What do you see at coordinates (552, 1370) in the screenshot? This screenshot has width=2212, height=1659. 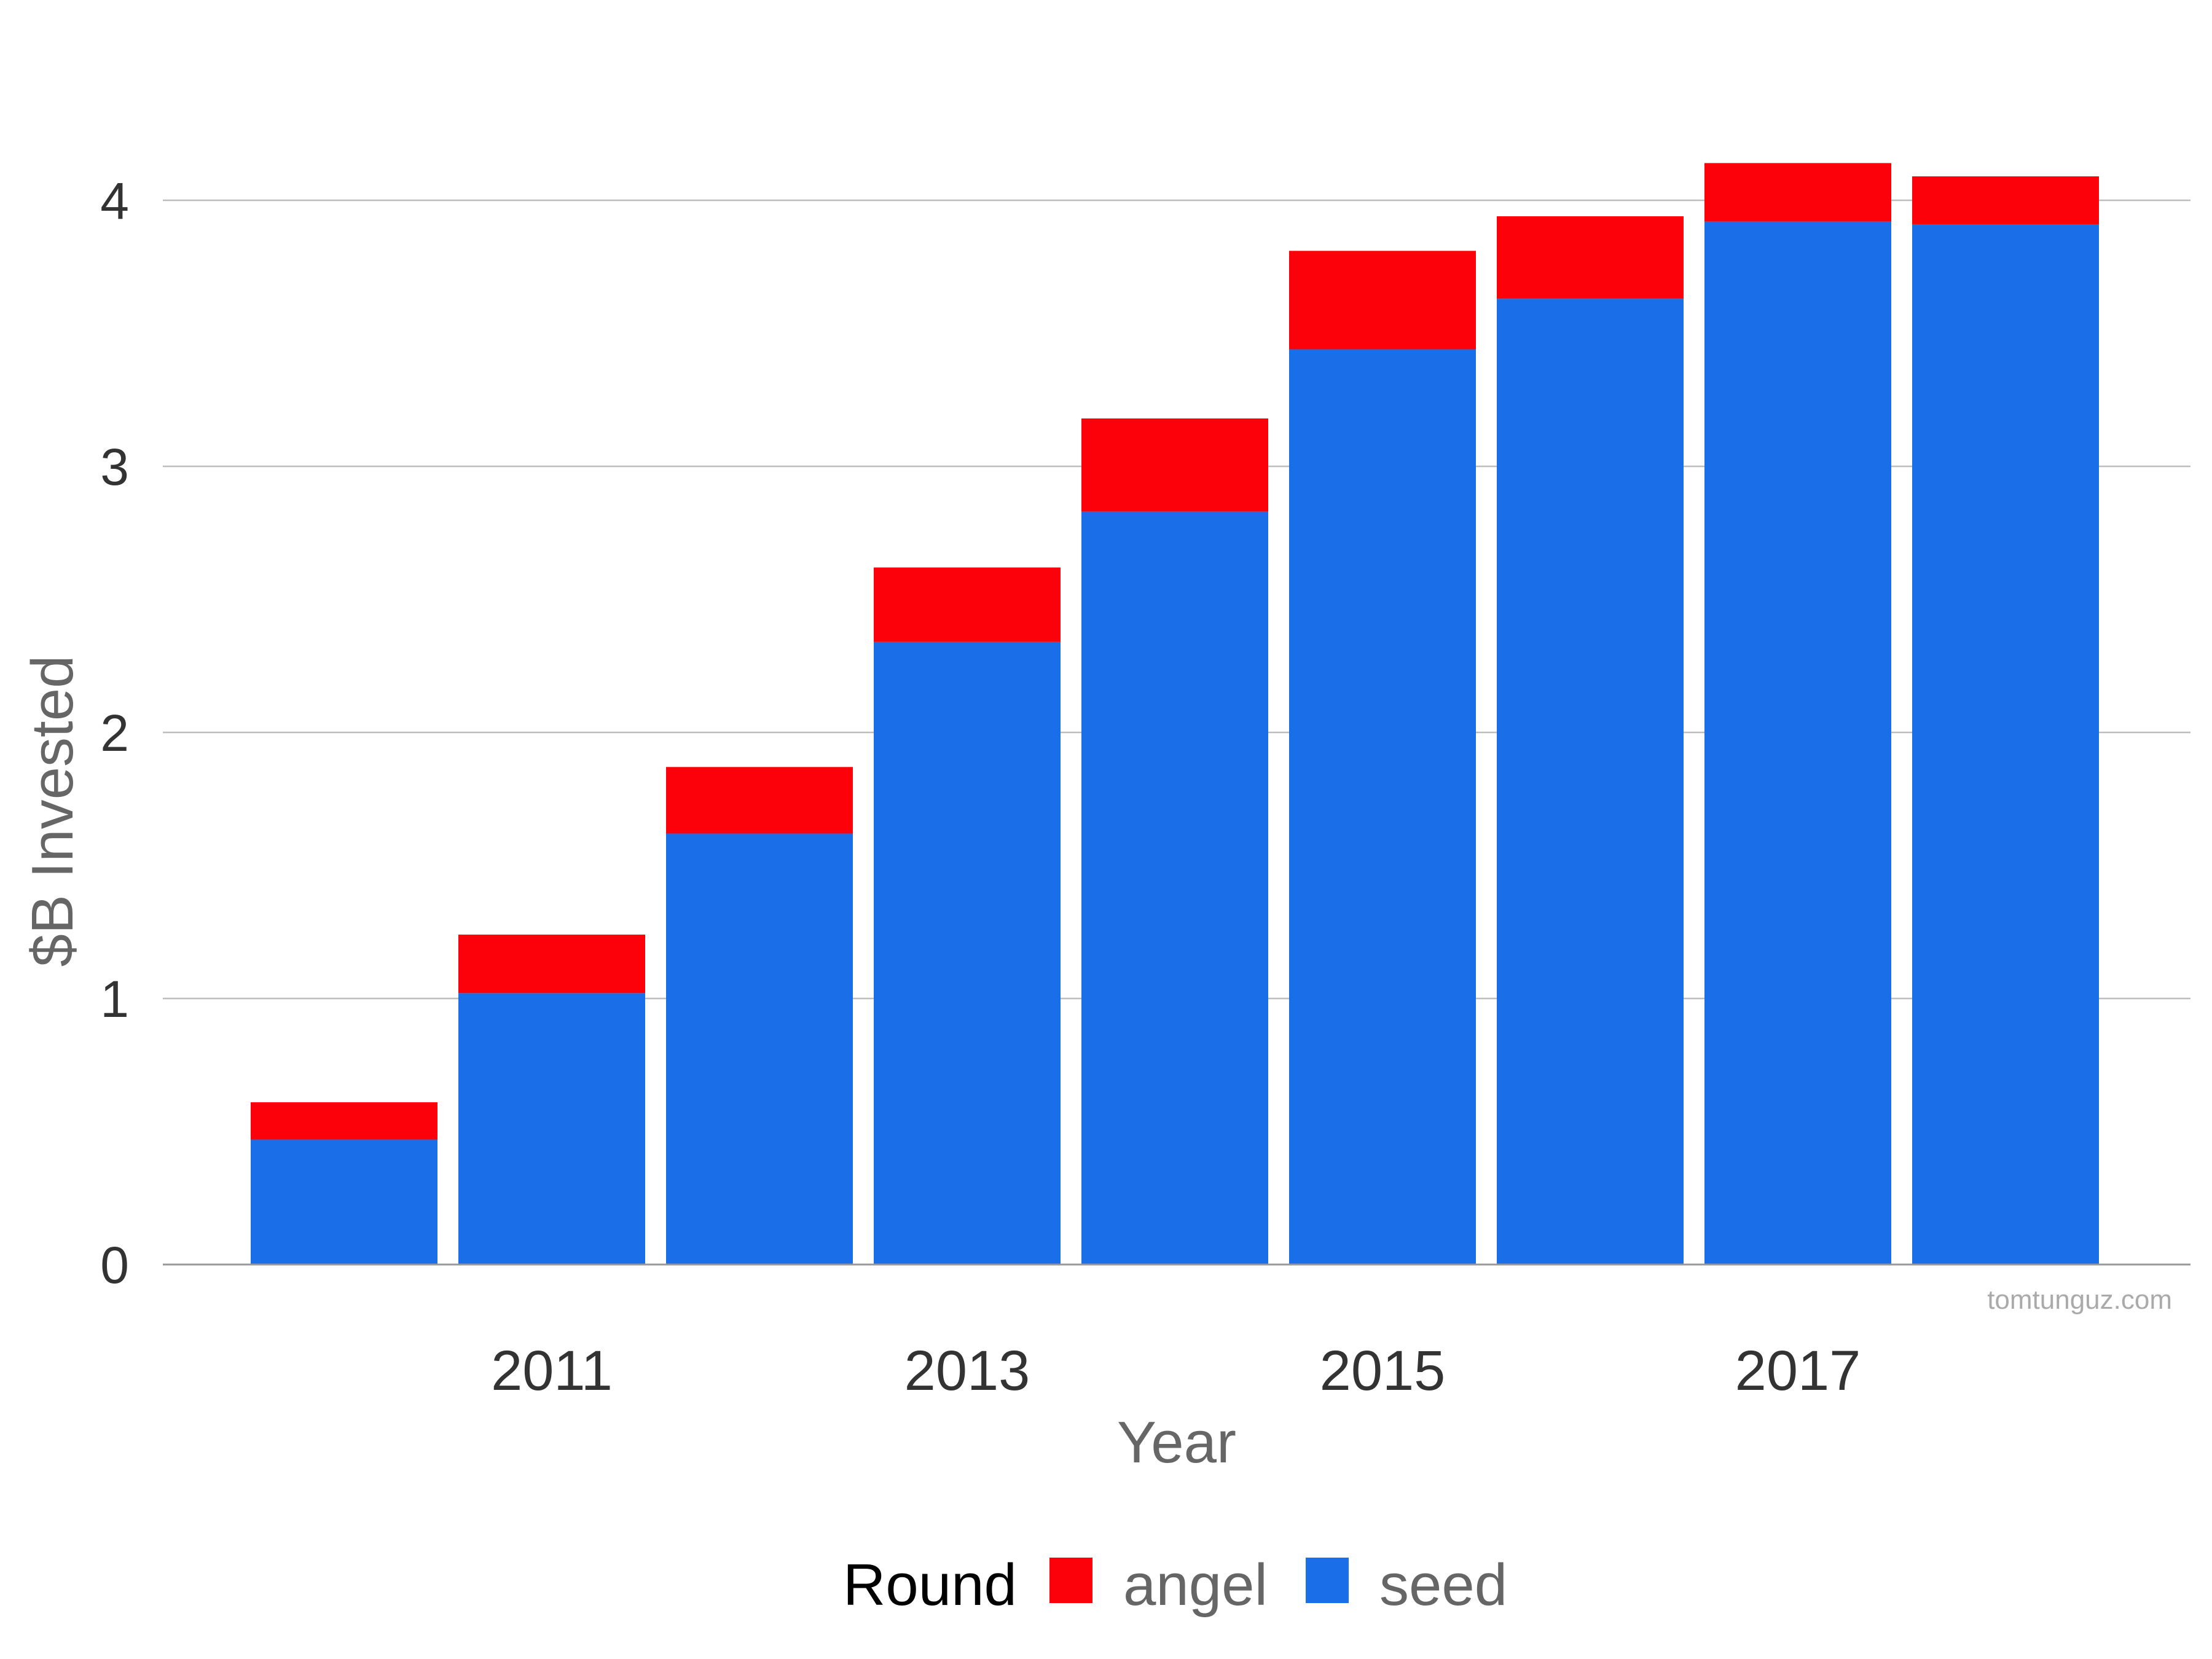 I see `x-tick-label-2011: 2011` at bounding box center [552, 1370].